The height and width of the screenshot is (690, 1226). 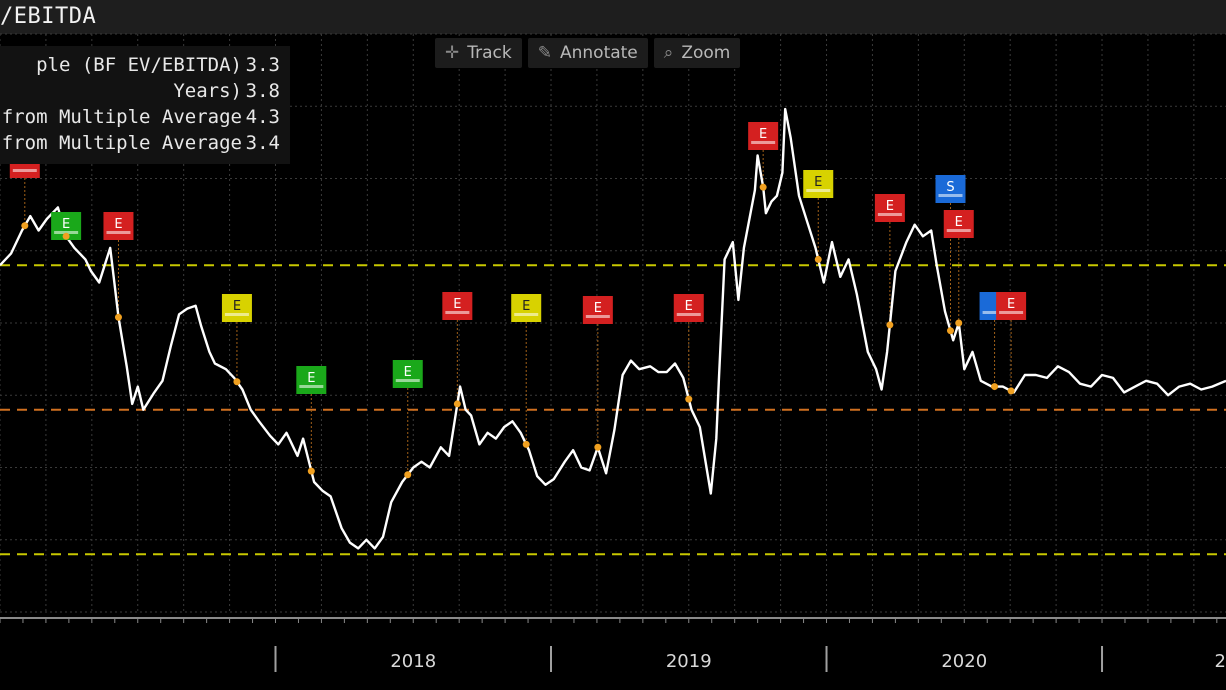 What do you see at coordinates (413, 661) in the screenshot?
I see `x-tick-label: 2018` at bounding box center [413, 661].